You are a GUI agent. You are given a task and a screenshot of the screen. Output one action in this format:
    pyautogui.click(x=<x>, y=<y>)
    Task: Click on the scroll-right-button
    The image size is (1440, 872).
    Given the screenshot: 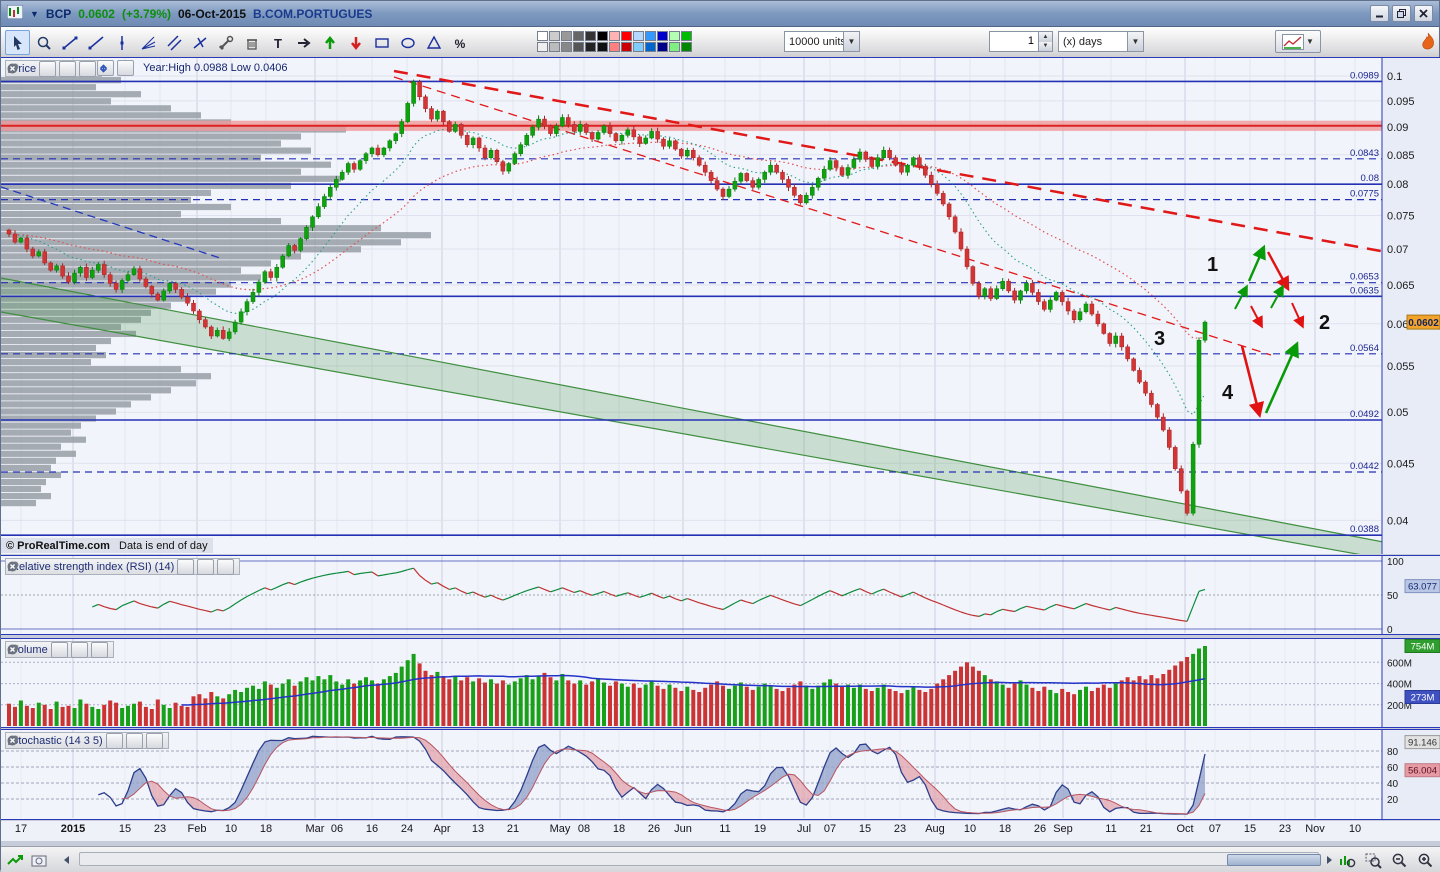 What is the action you would take?
    pyautogui.click(x=1329, y=859)
    